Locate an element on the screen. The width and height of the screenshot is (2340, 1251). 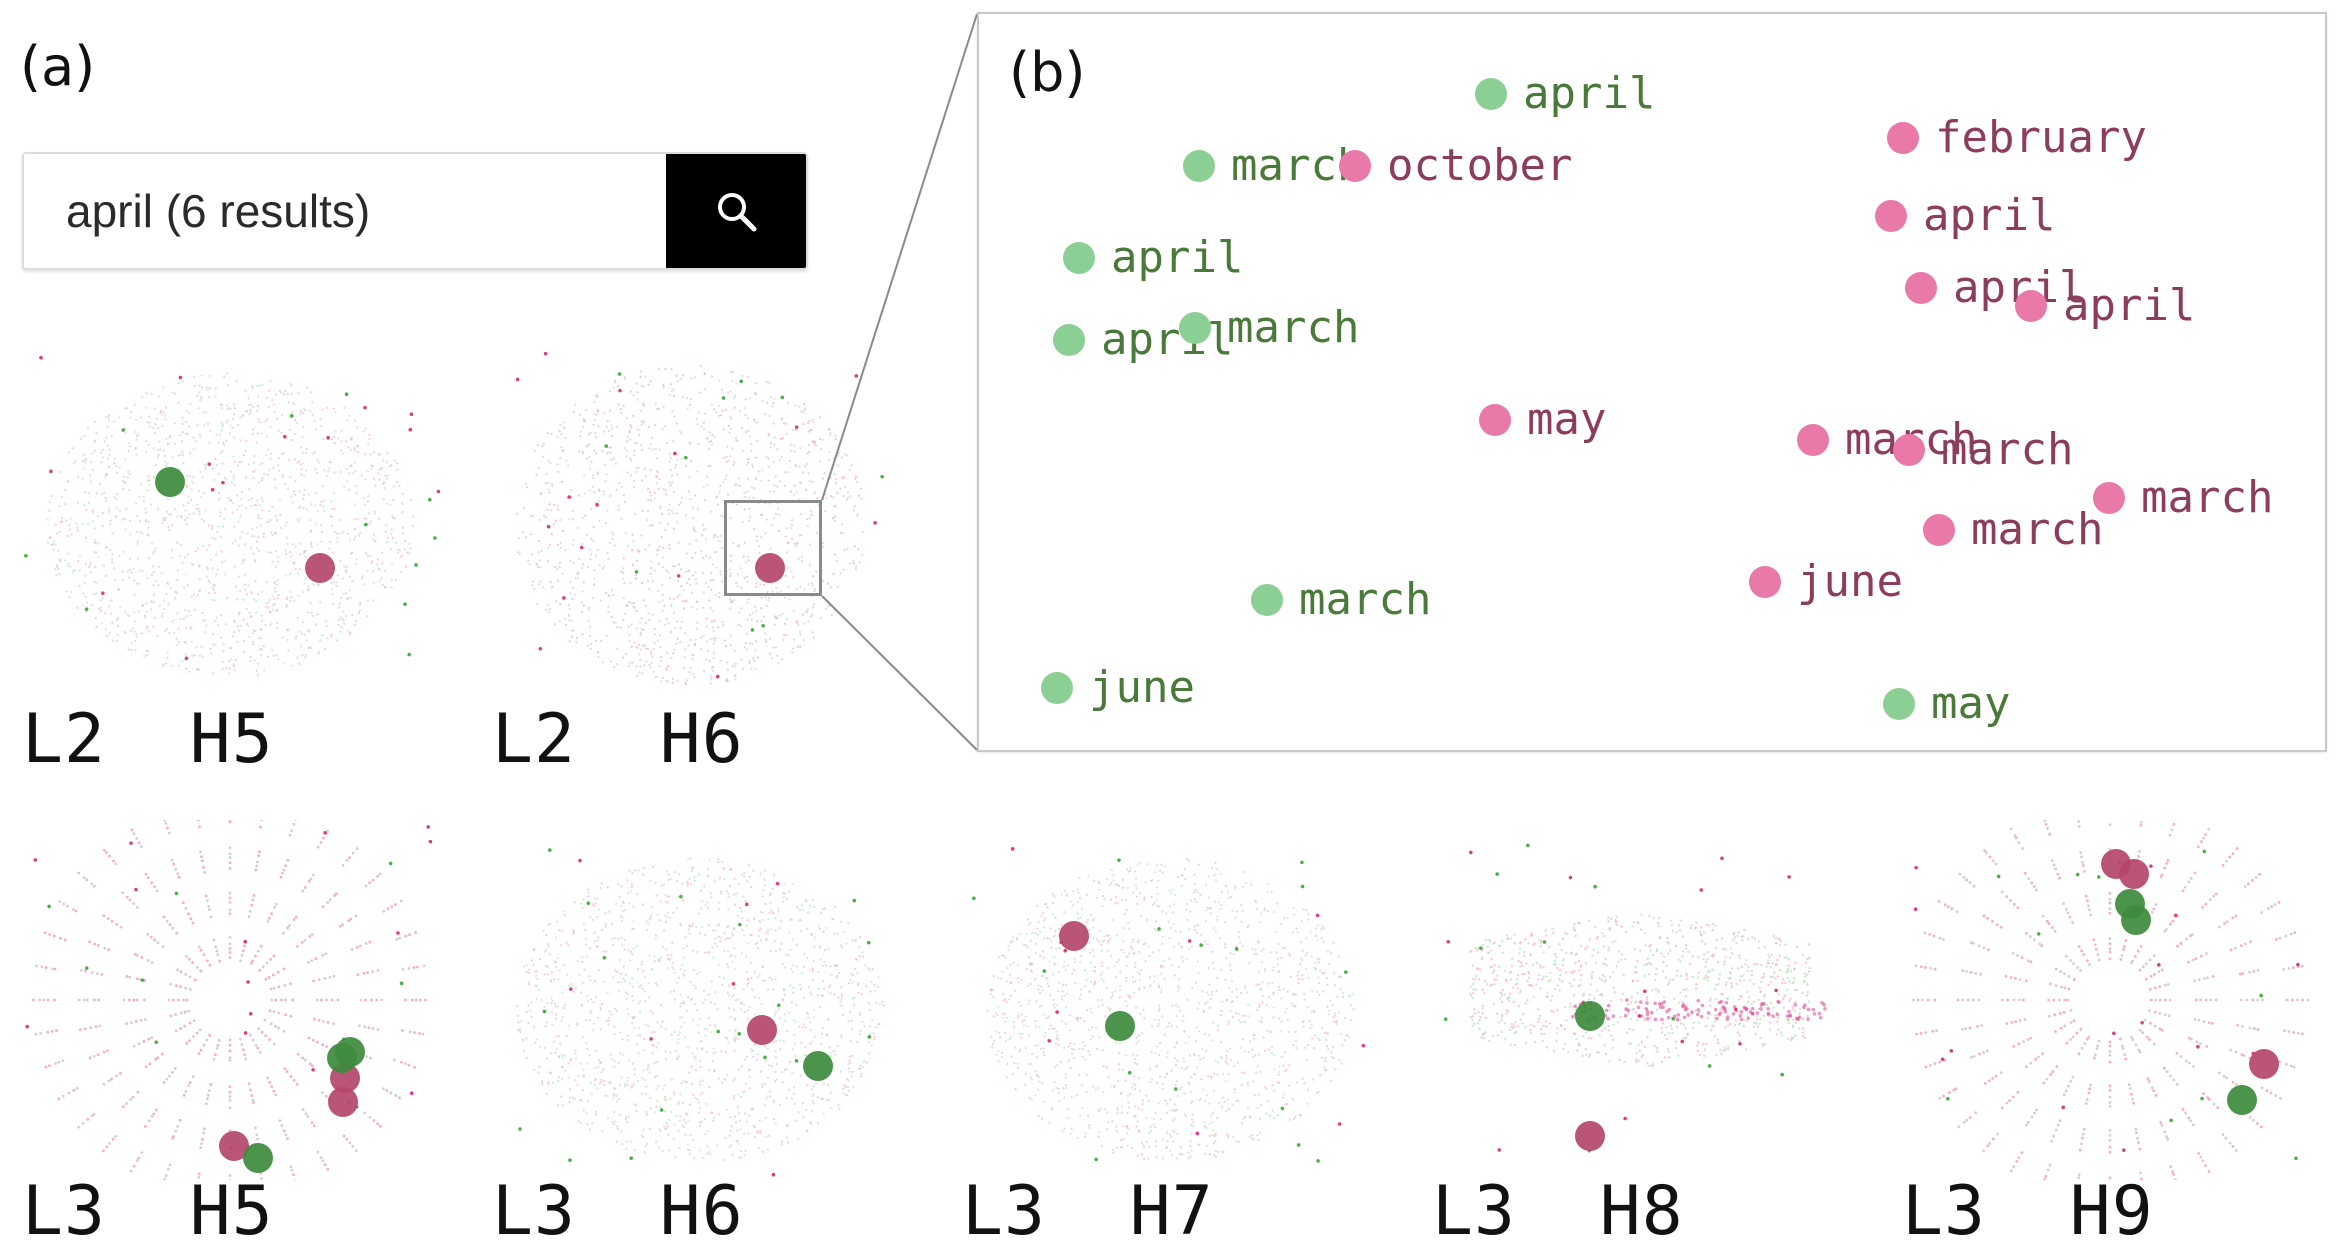
head-plot-l3-h8 is located at coordinates (1640, 1010).